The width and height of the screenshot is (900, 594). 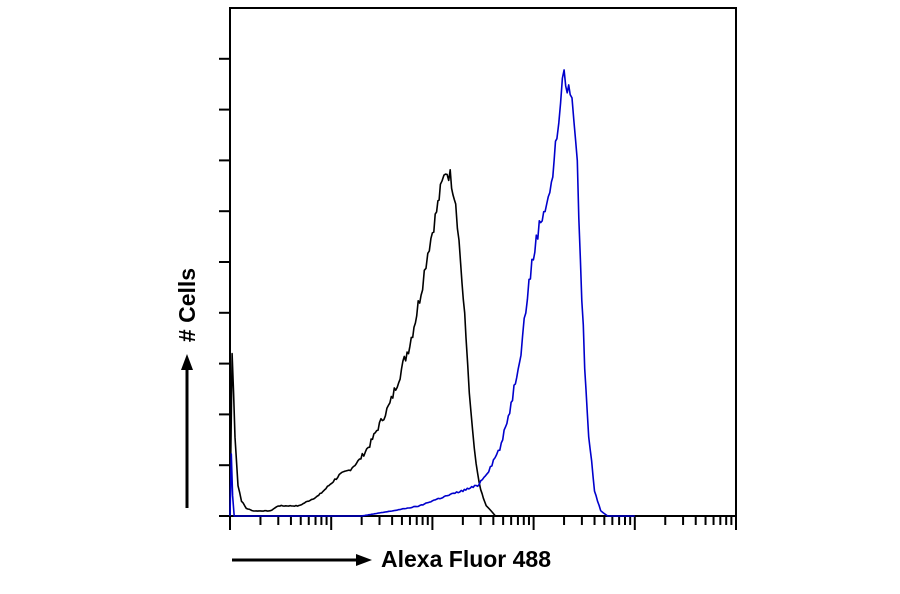 I want to click on y-axis-arrow-head, so click(x=187, y=362).